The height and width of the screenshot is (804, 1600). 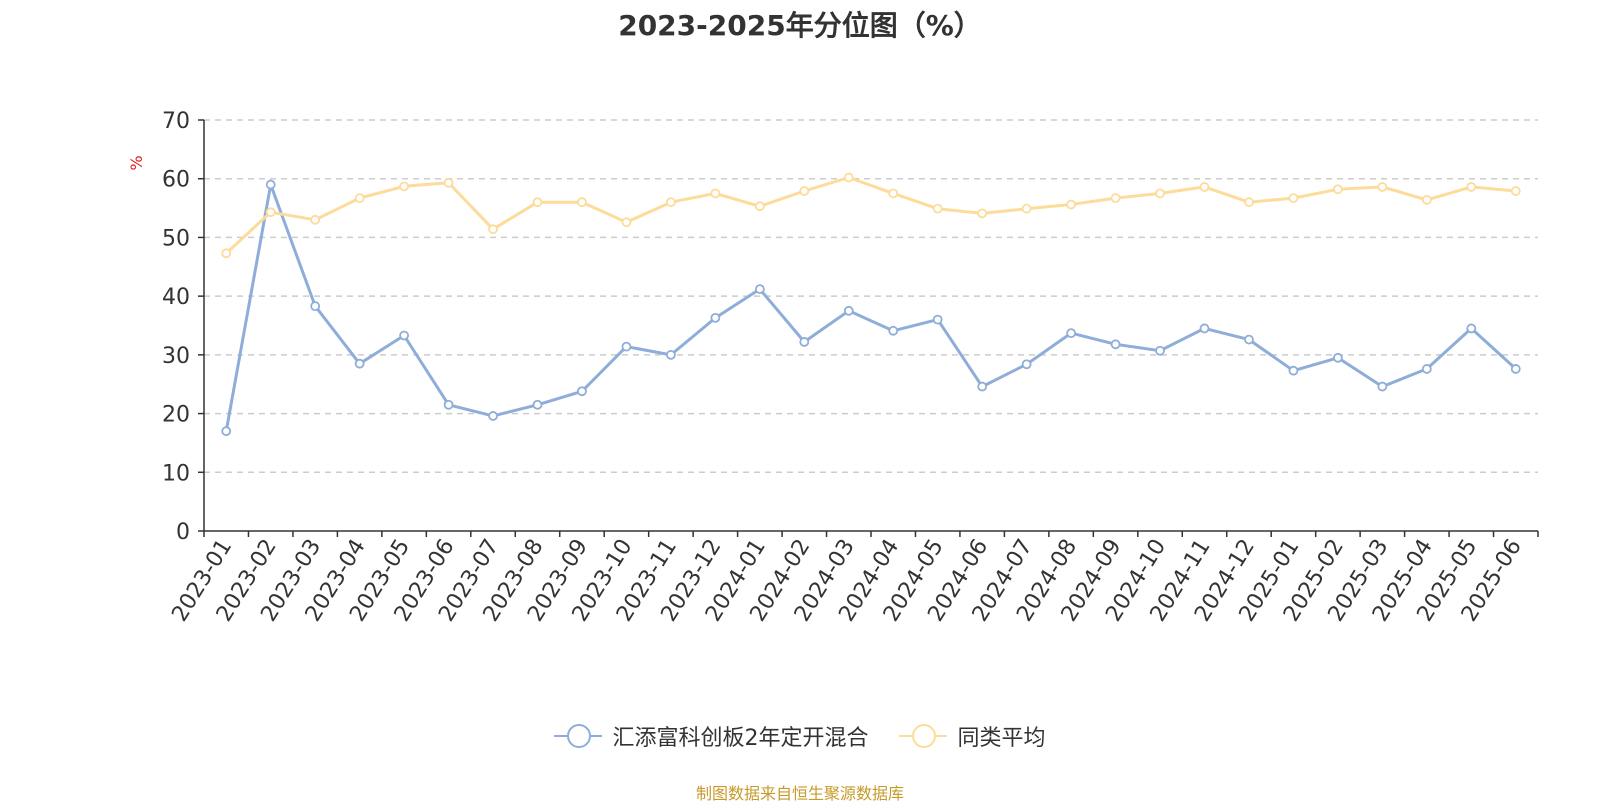 I want to click on y-tick-label: 30, so click(x=176, y=356).